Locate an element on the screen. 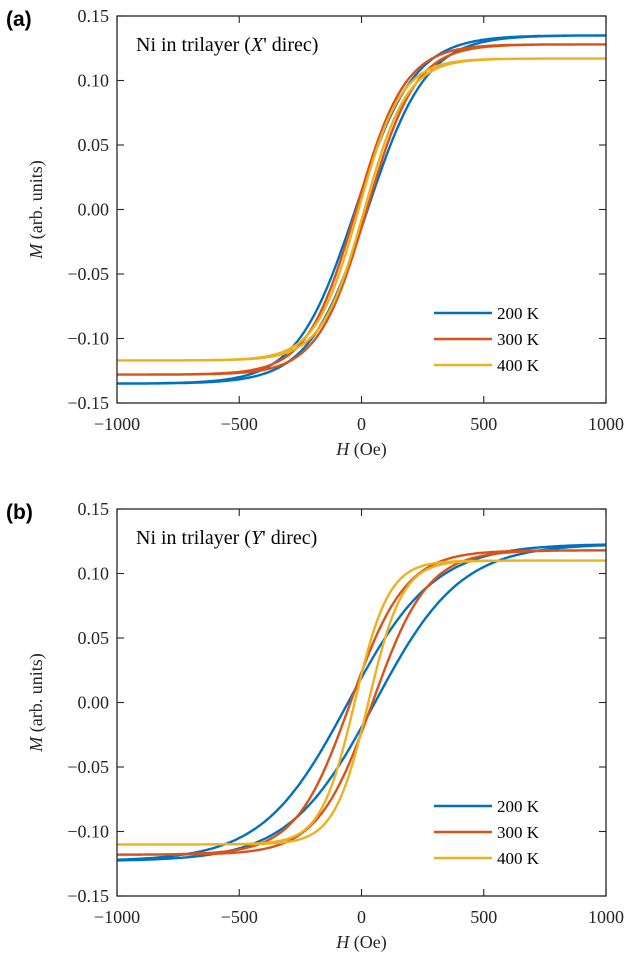 This screenshot has width=644, height=965. panel-label: (a) is located at coordinates (19, 19).